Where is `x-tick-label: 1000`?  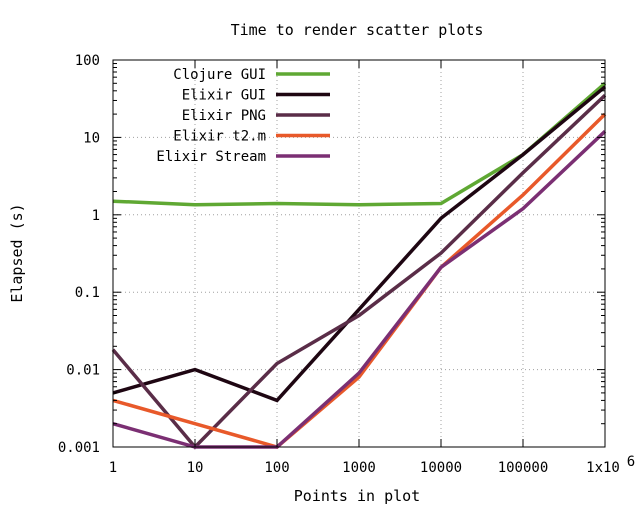
x-tick-label: 1000 is located at coordinates (359, 468).